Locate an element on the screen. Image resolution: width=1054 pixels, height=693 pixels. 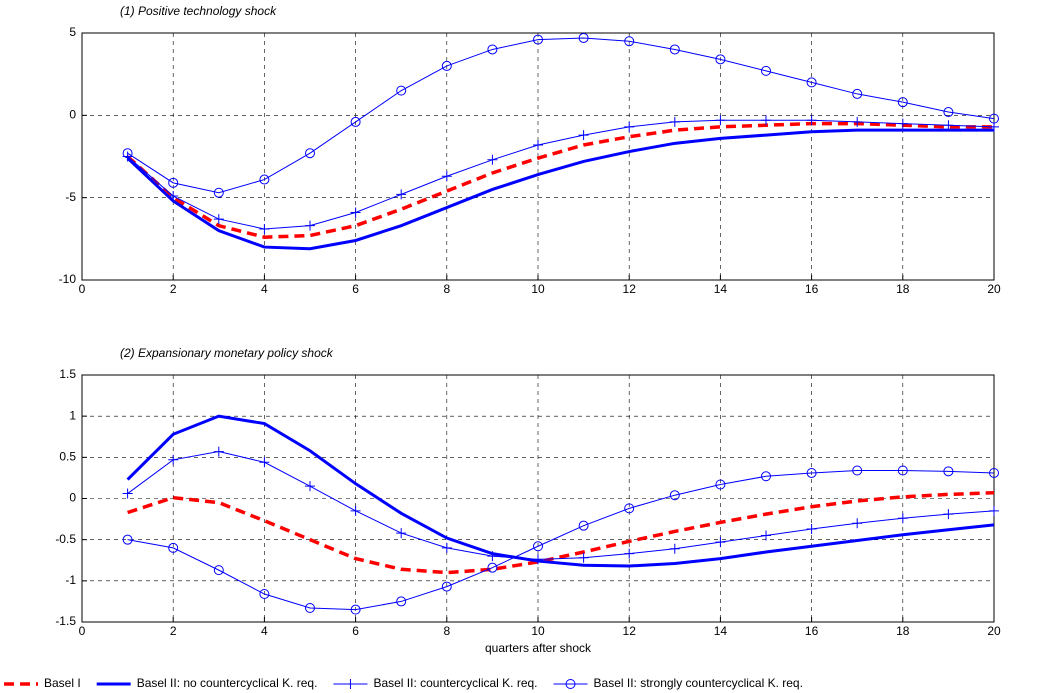
y-tick-label: -10 is located at coordinates (68, 279).